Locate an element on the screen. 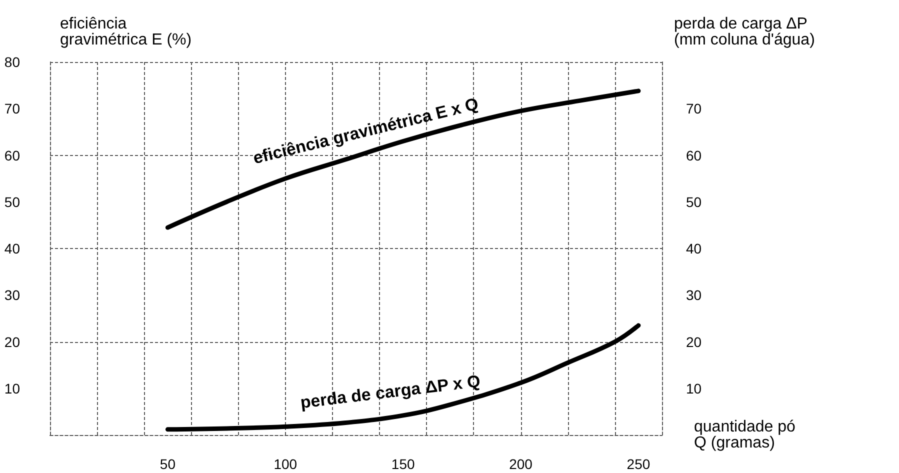 The width and height of the screenshot is (899, 473). line-series is located at coordinates (403, 377).